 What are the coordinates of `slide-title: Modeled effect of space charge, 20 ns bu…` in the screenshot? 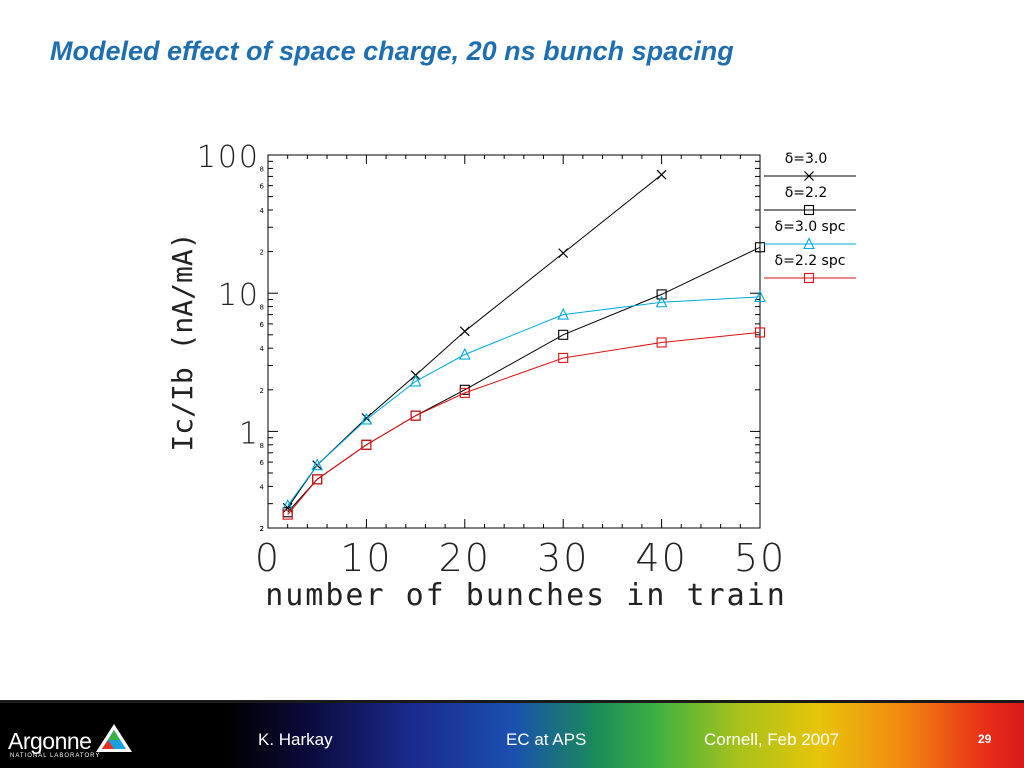 It's located at (392, 51).